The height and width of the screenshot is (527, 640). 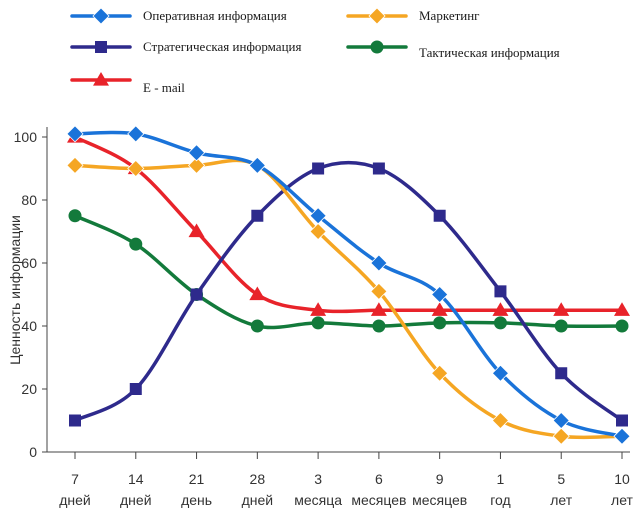 I want to click on x-tick-label: 5, so click(x=561, y=479).